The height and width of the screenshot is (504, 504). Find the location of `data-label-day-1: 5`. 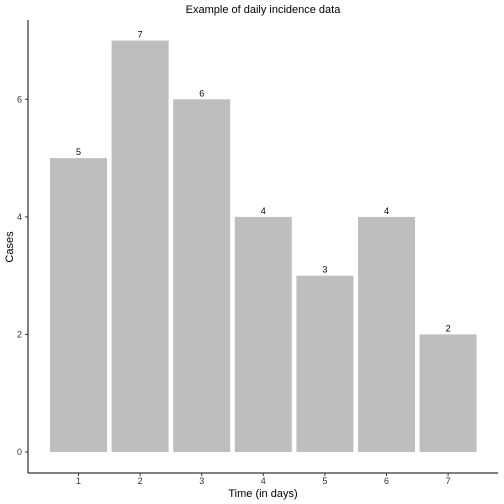

data-label-day-1: 5 is located at coordinates (78, 152).